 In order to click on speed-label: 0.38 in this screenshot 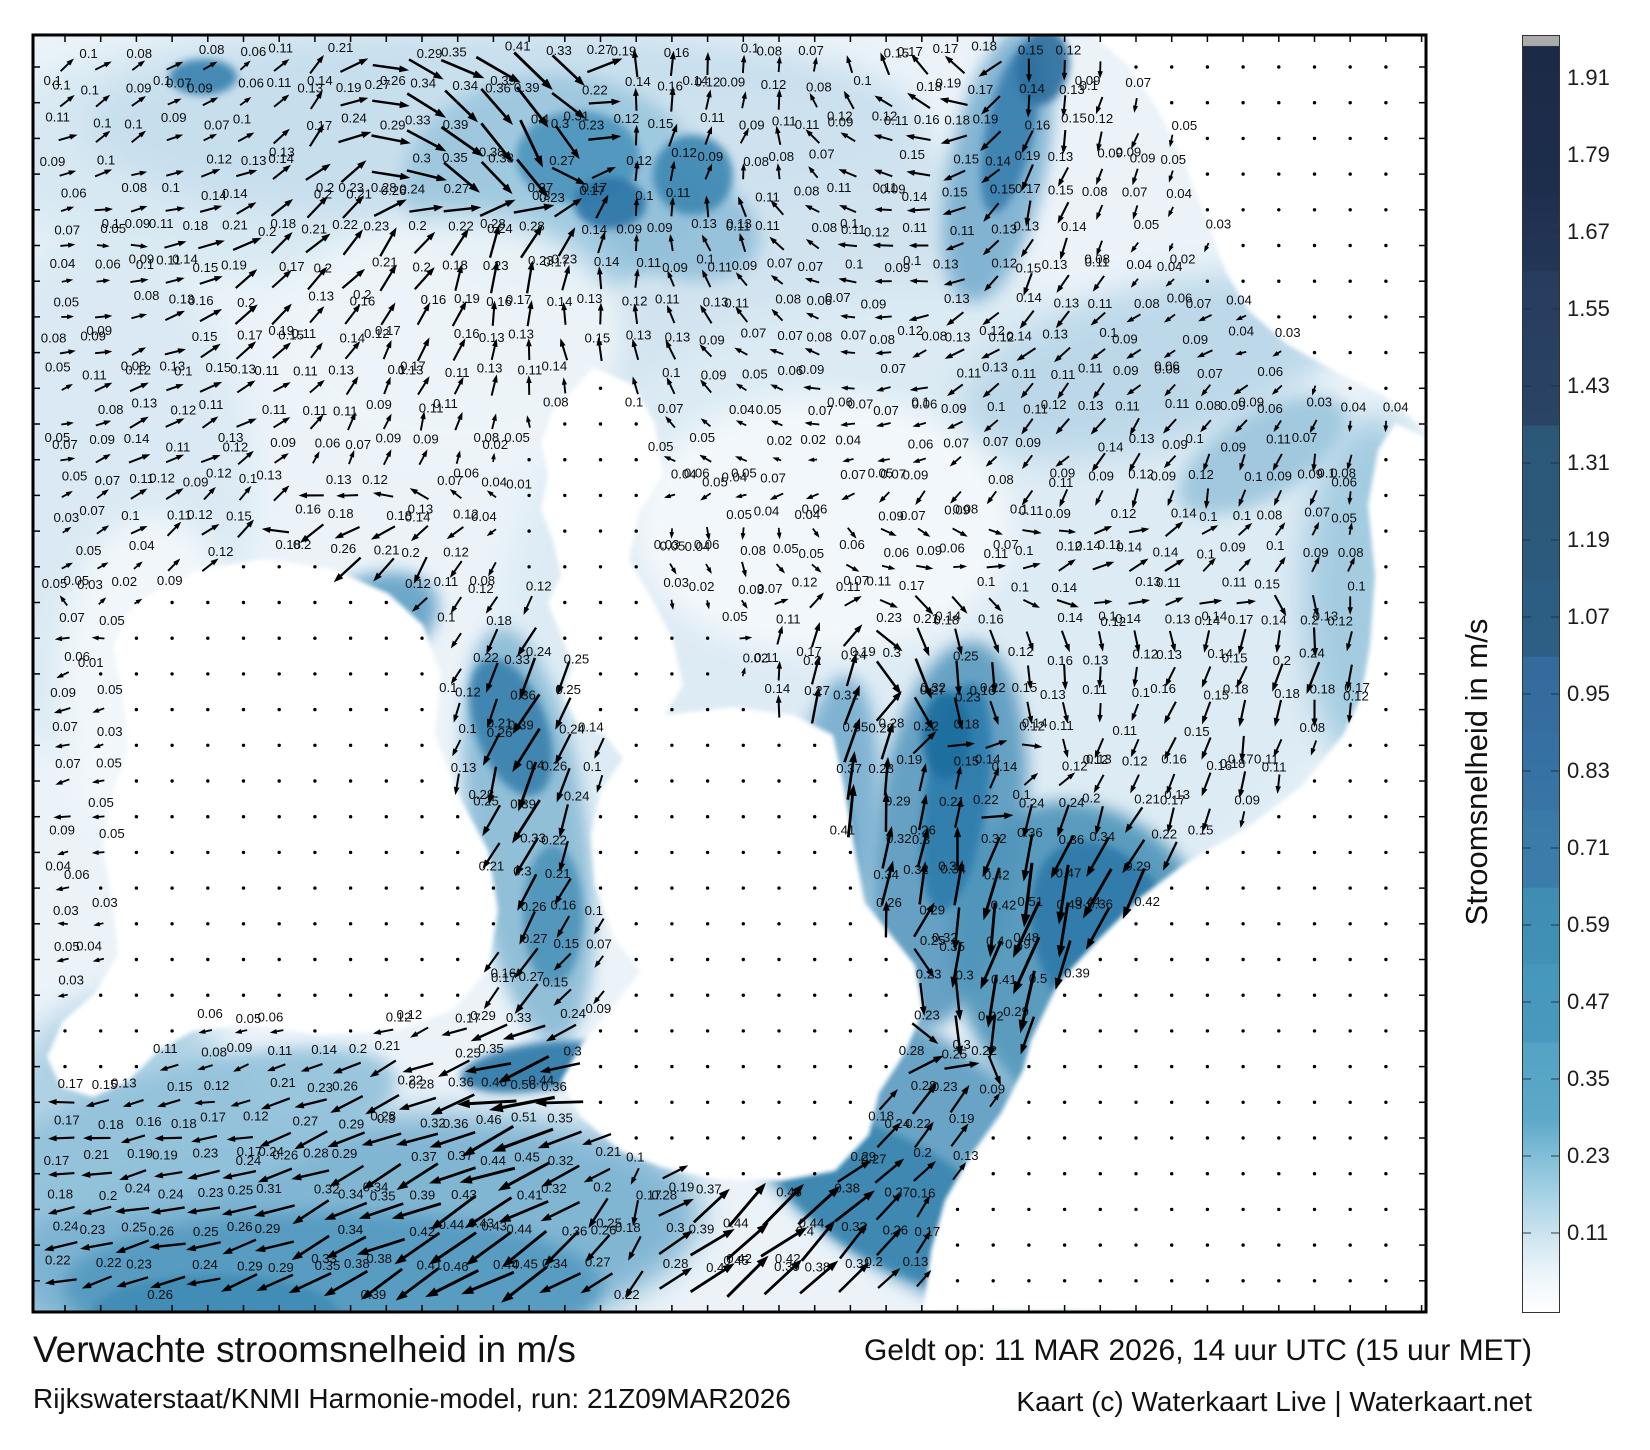, I will do `click(357, 1263)`.